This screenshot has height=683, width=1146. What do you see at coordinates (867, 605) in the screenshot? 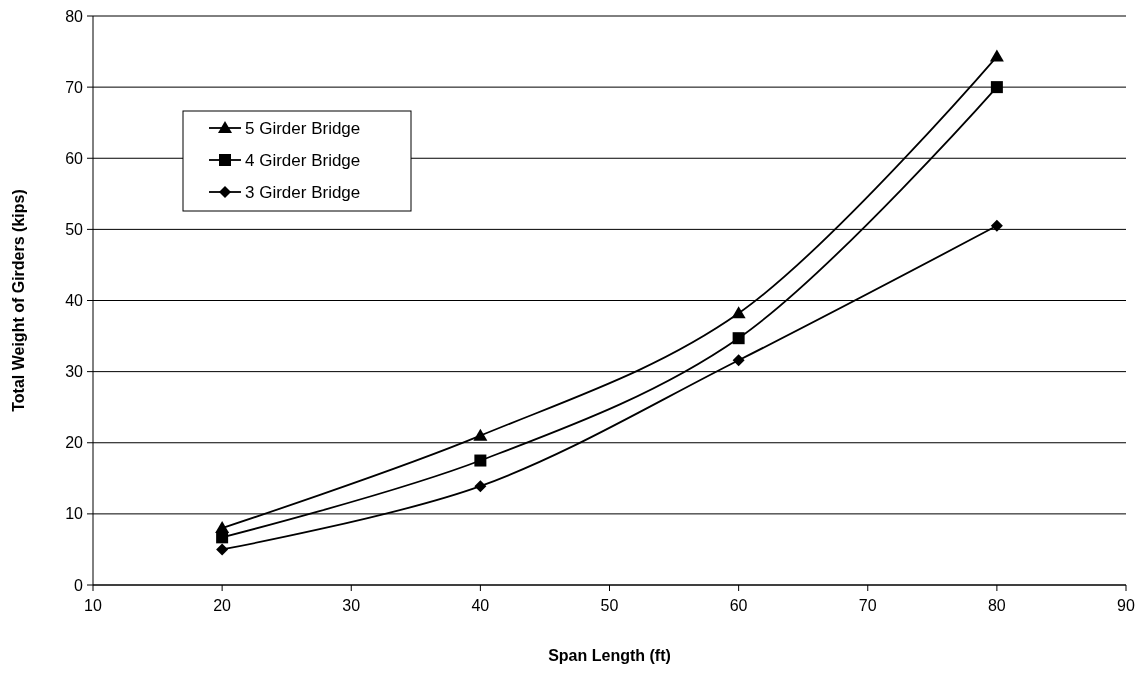
I see `x-tick-label: 70` at bounding box center [867, 605].